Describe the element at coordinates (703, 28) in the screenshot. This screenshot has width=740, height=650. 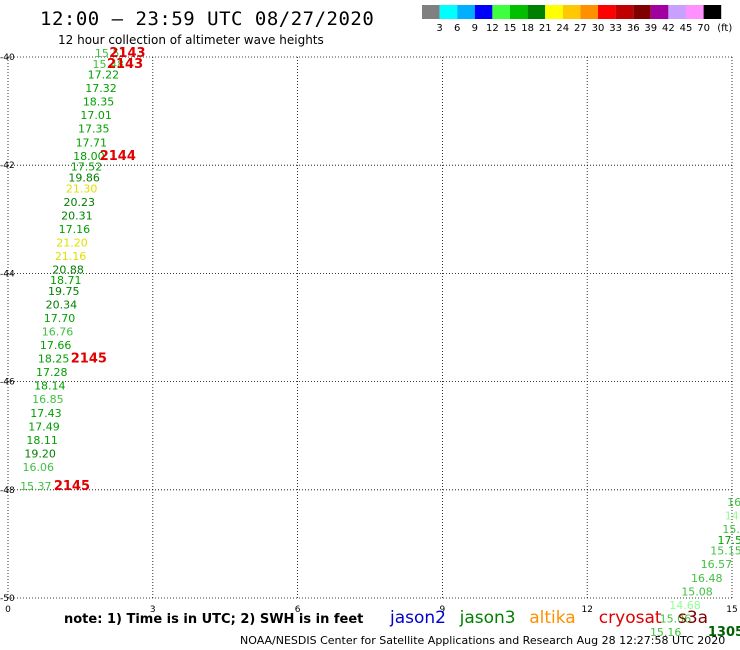
I see `colorbar-label: 70` at that location.